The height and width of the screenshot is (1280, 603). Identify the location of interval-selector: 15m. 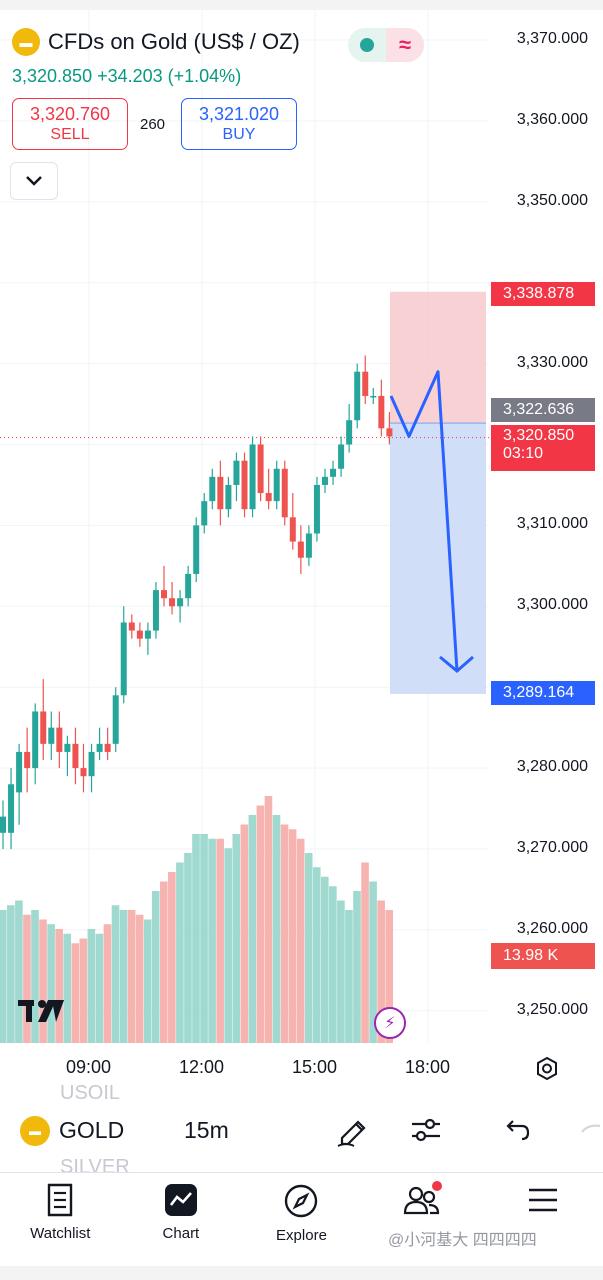
(206, 1130).